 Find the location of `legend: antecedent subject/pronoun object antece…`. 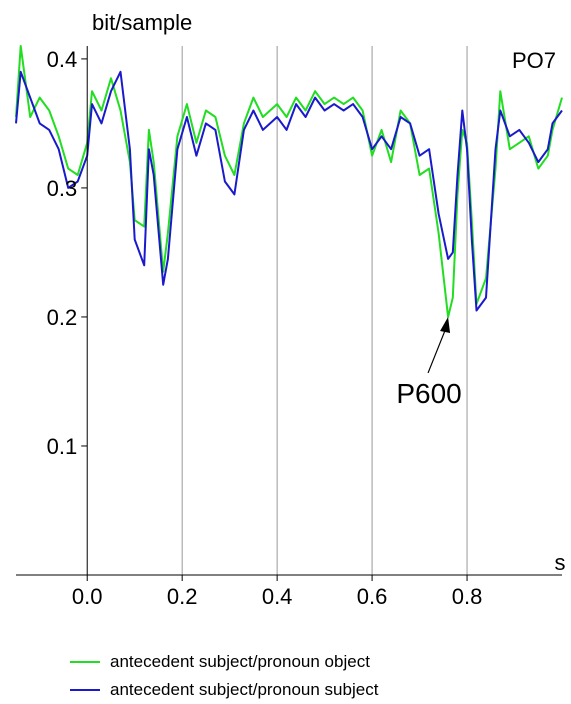

legend: antecedent subject/pronoun object antece… is located at coordinates (224, 676).